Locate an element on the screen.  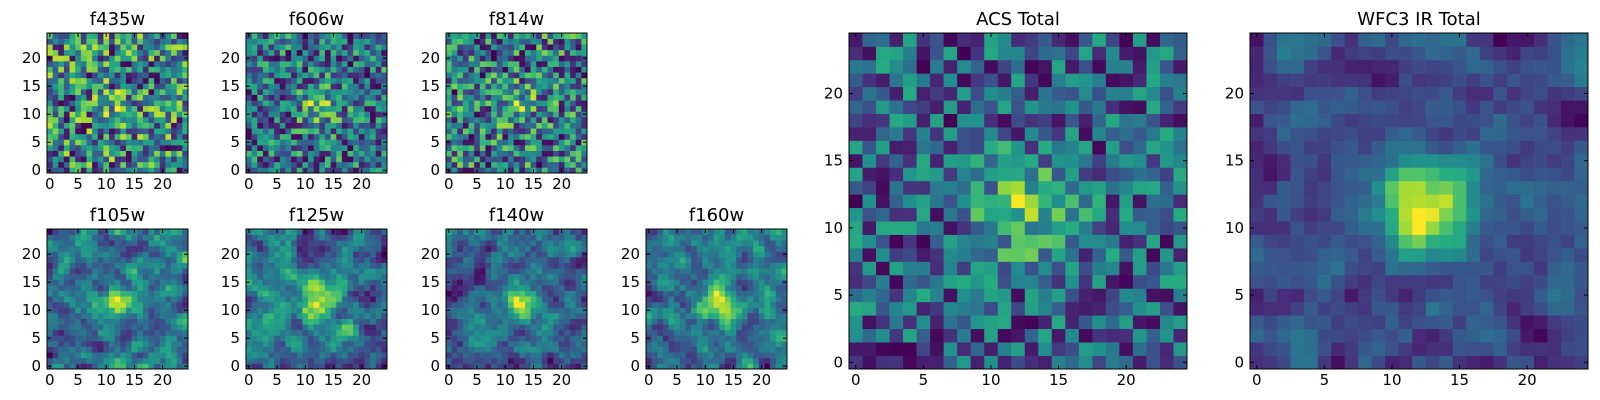
x-tick-label: 20 is located at coordinates (561, 184).